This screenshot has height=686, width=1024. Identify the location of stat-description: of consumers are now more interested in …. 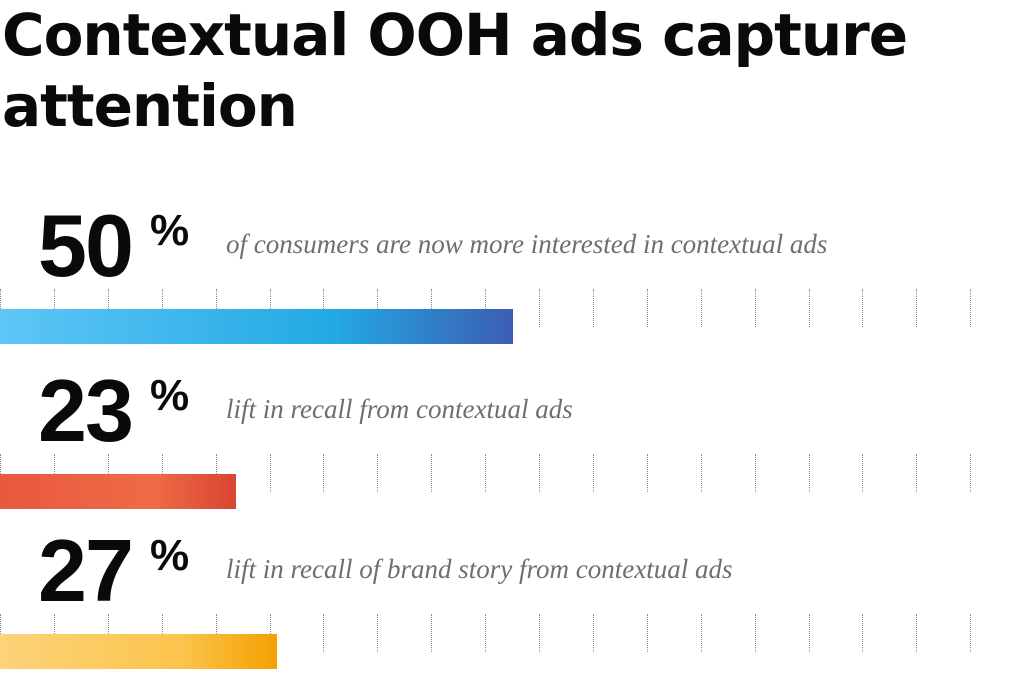
(527, 244).